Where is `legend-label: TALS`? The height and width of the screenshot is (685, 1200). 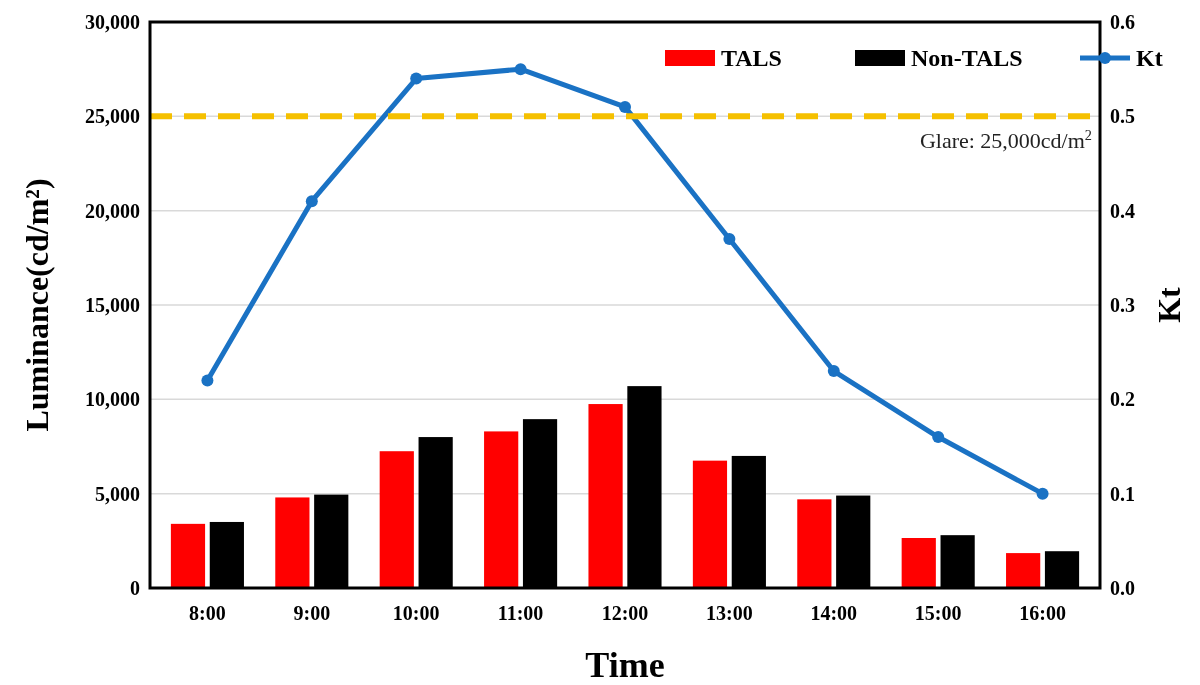 legend-label: TALS is located at coordinates (751, 58).